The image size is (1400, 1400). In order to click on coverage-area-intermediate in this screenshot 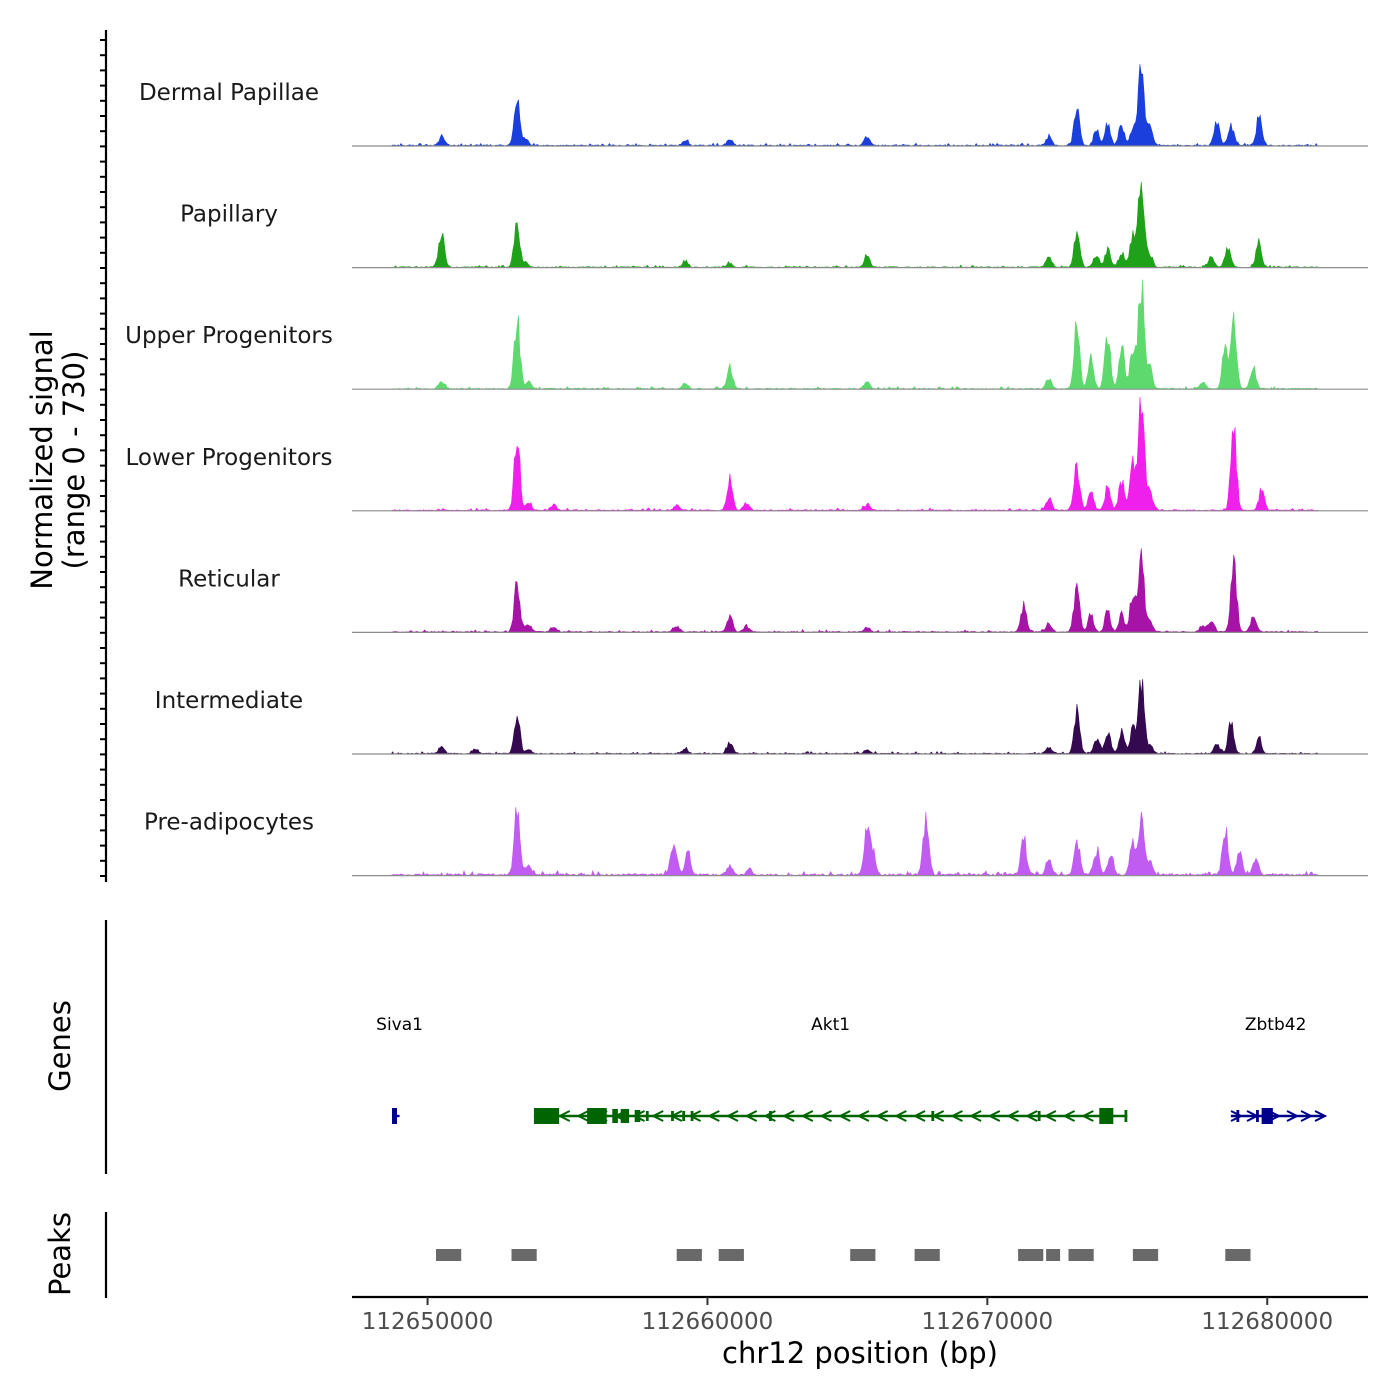, I will do `click(854, 716)`.